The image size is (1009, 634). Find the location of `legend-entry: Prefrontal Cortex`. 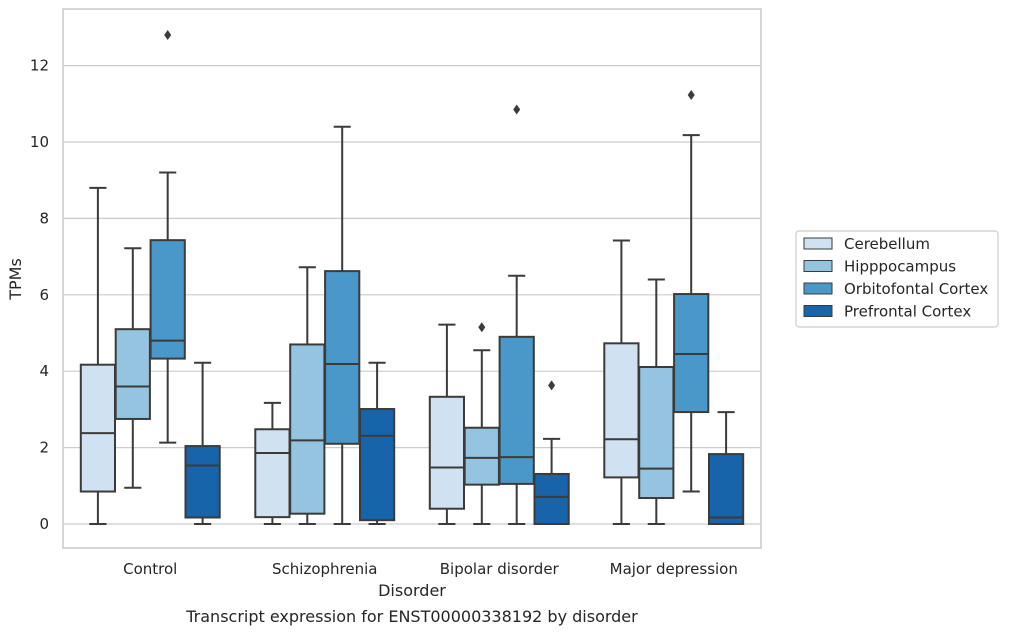

legend-entry: Prefrontal Cortex is located at coordinates (907, 312).